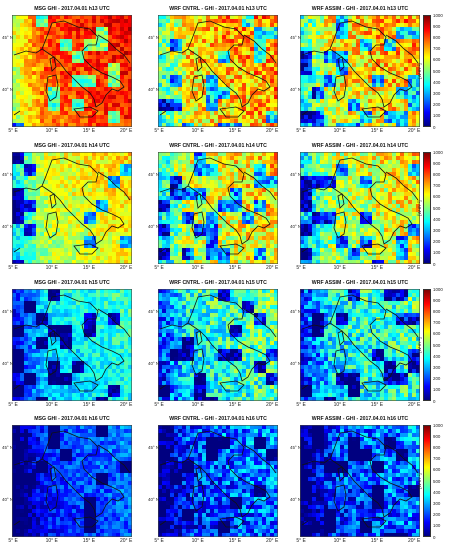 This screenshot has width=450, height=550. Describe the element at coordinates (437, 470) in the screenshot. I see `colorbar-tick-label: 600` at that location.